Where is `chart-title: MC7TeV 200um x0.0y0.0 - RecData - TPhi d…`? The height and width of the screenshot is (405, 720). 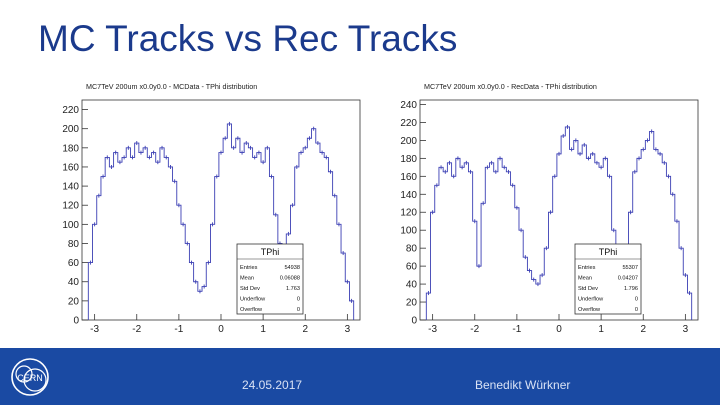
chart-title: MC7TeV 200um x0.0y0.0 - RecData - TPhi d… is located at coordinates (510, 86).